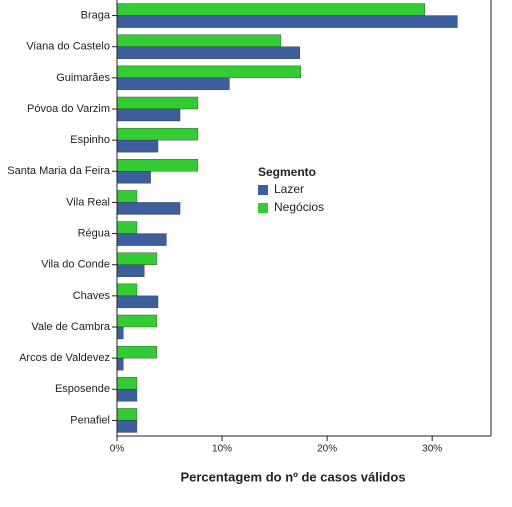  Describe the element at coordinates (289, 189) in the screenshot. I see `legend-label: Lazer` at that location.